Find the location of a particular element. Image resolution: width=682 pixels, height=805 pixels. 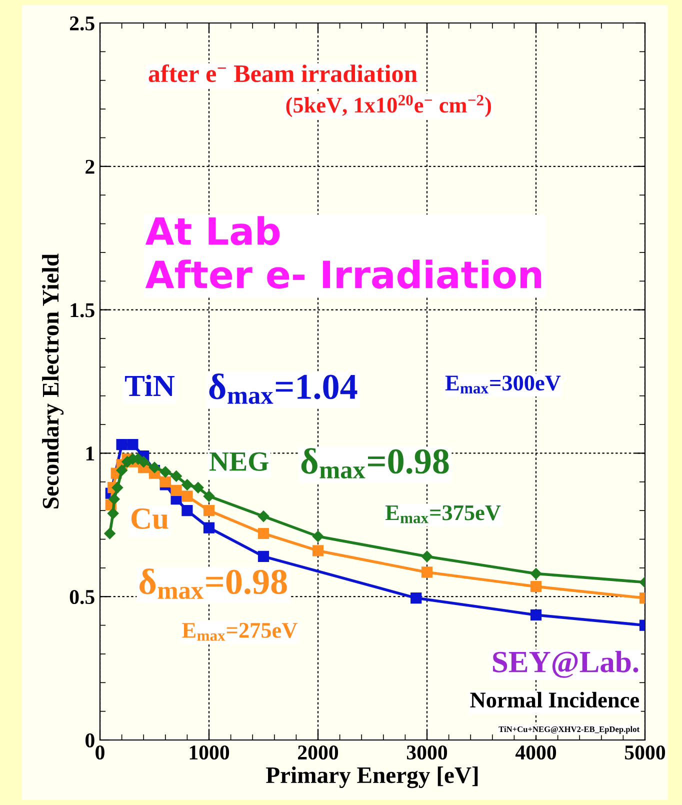

annotation: E$_{max}$=375eV is located at coordinates (443, 514).